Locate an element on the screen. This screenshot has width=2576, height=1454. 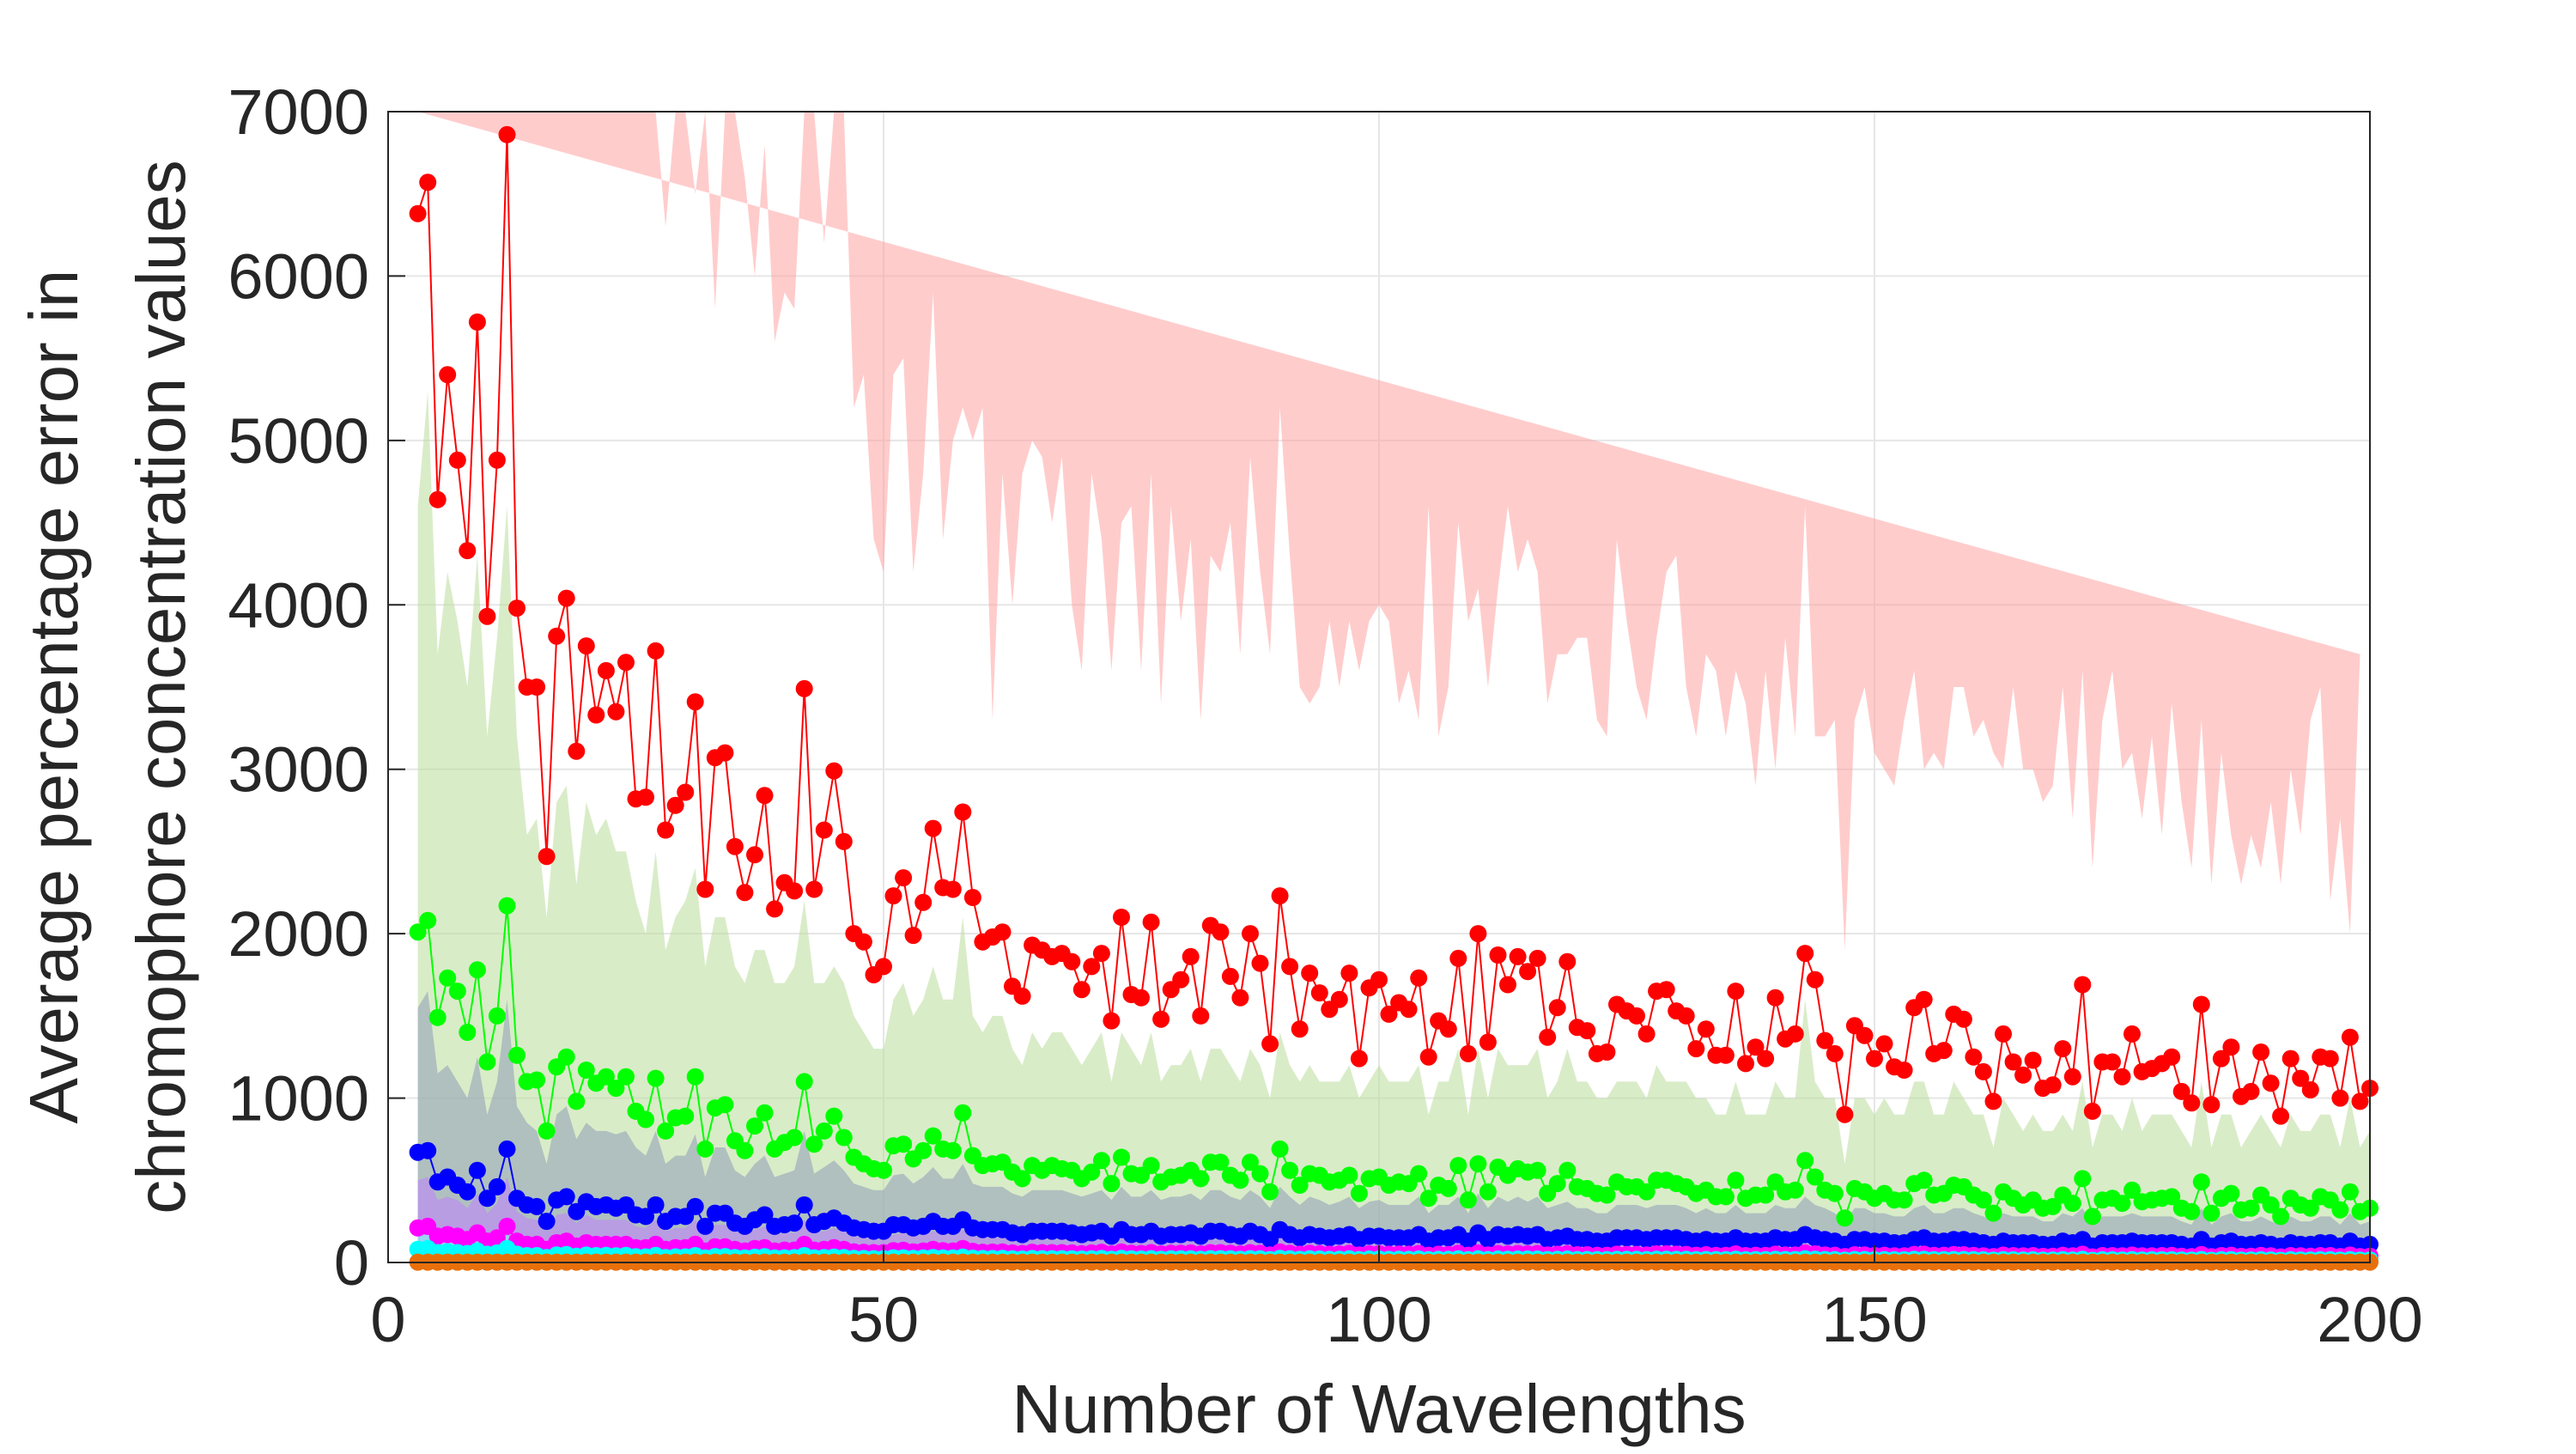
y-tick-label: 5000 is located at coordinates (298, 441).